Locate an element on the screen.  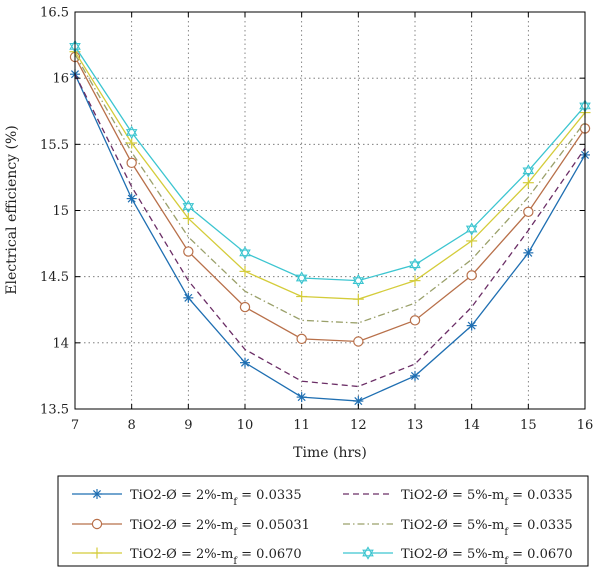
legend-item-4: TiO2-Ø = 5%-mf = 0.0335 is located at coordinates (458, 528).